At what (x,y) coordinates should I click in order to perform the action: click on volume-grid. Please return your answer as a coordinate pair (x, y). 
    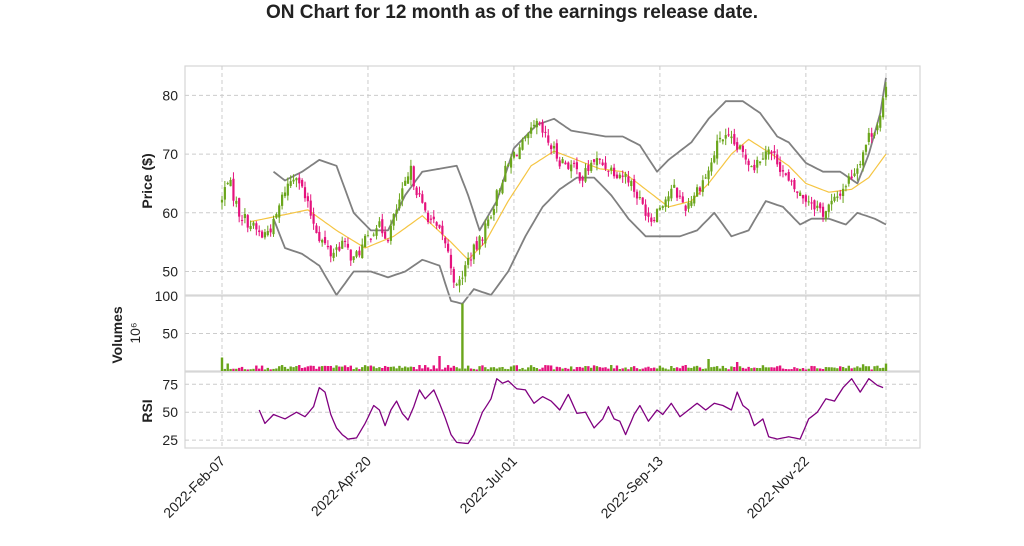
    Looking at the image, I should click on (552, 333).